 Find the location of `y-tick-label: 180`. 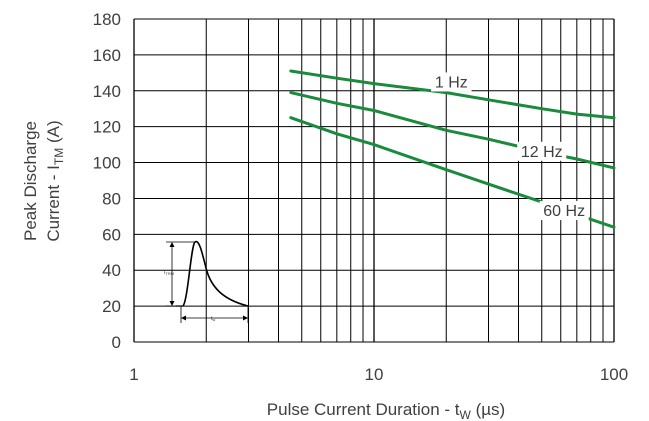

y-tick-label: 180 is located at coordinates (107, 19).